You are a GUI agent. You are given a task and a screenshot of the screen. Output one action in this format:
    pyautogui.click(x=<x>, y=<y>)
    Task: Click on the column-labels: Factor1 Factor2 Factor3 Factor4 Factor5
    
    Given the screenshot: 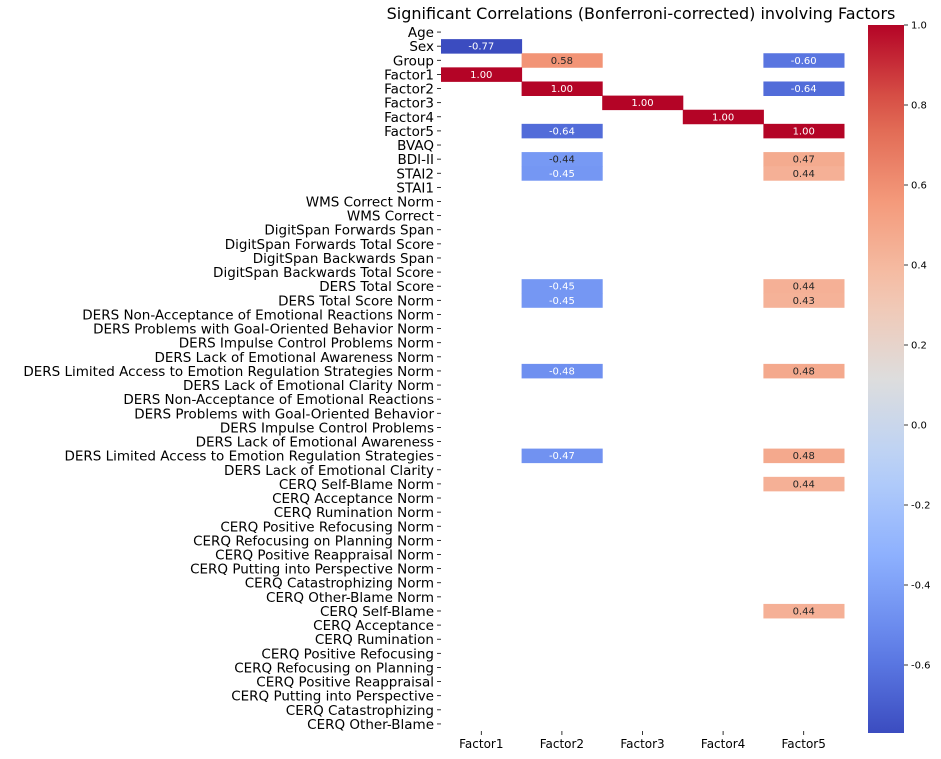 What is the action you would take?
    pyautogui.click(x=642, y=741)
    